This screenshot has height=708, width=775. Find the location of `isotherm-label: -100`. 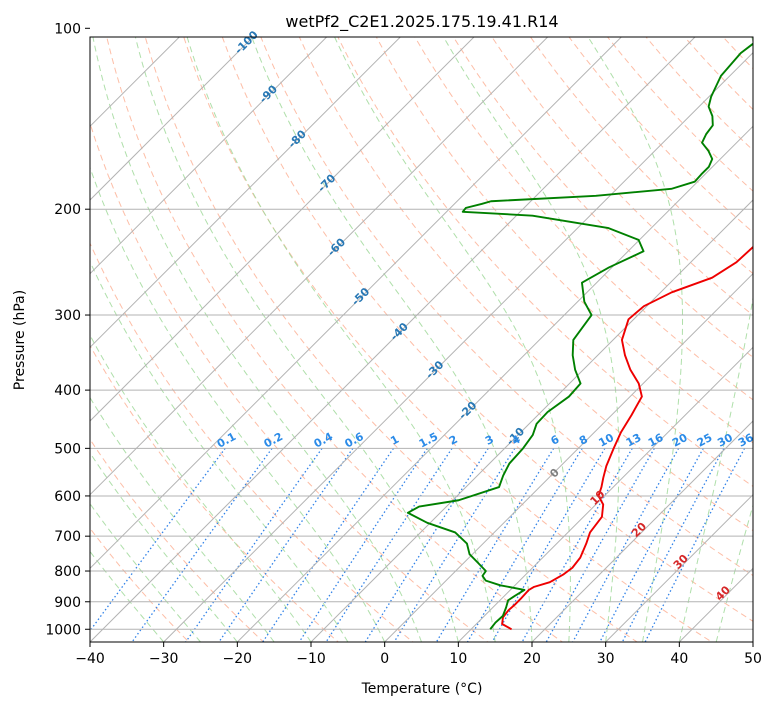

isotherm-label: -100 is located at coordinates (246, 42).